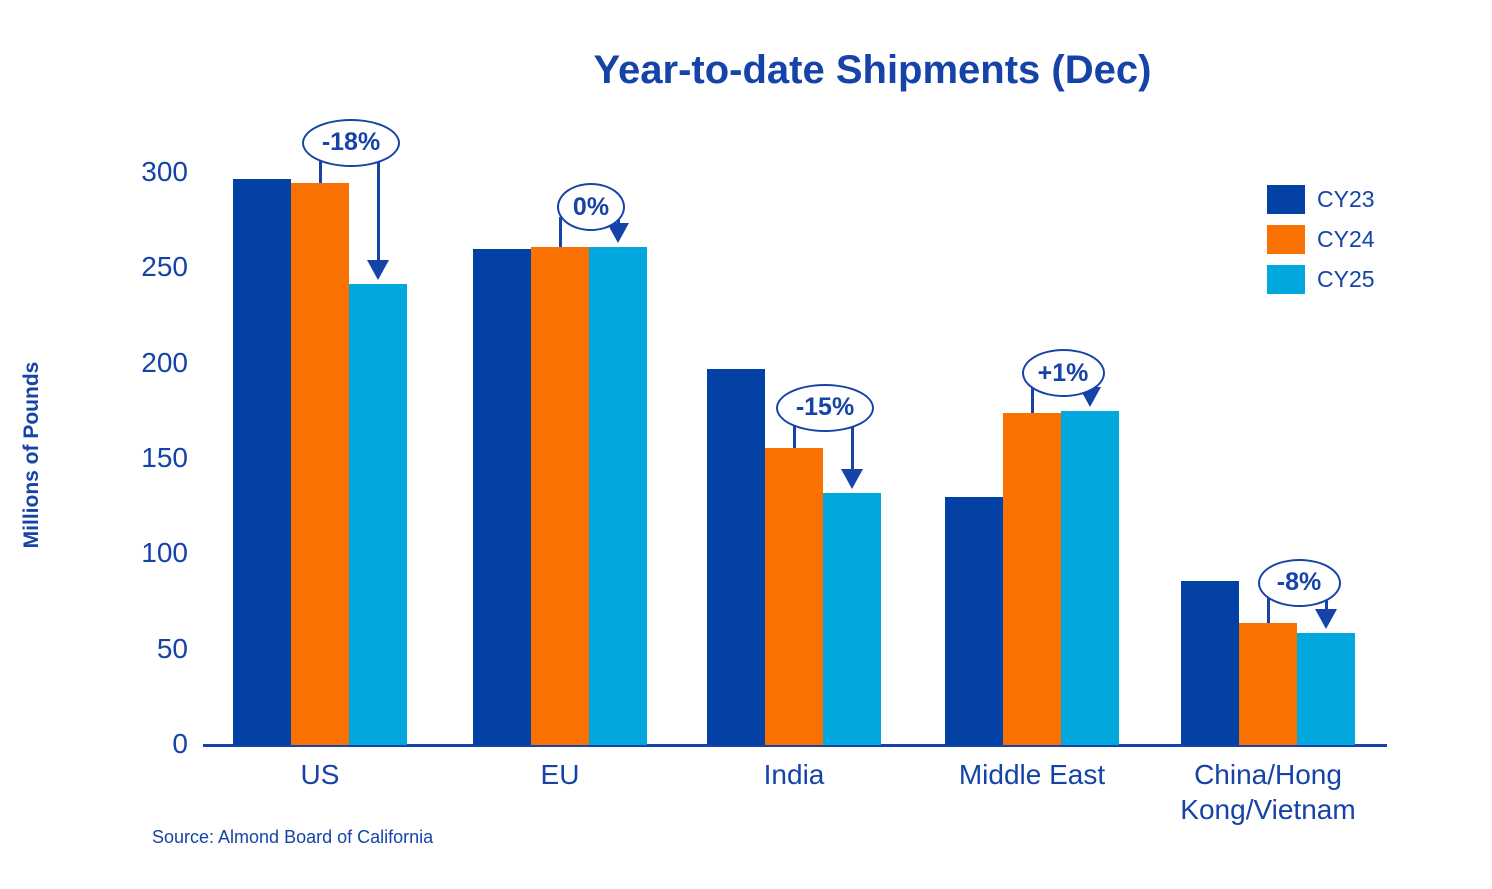 This screenshot has height=889, width=1492. I want to click on bar-cy25-china-hong-kong-vietnam, so click(1326, 688).